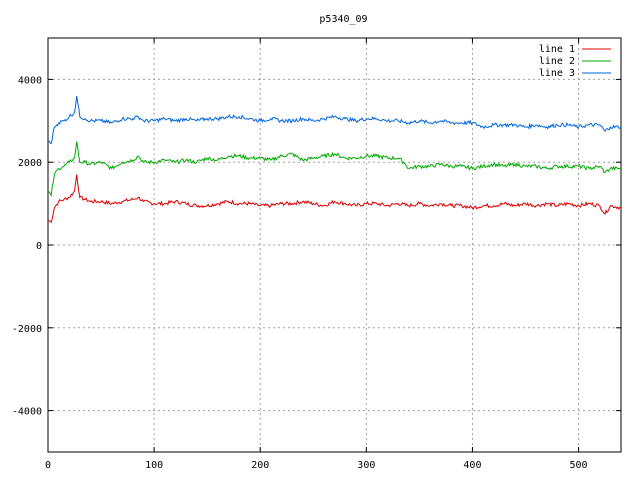 The width and height of the screenshot is (640, 480). I want to click on legend-label-2: line 2, so click(557, 61).